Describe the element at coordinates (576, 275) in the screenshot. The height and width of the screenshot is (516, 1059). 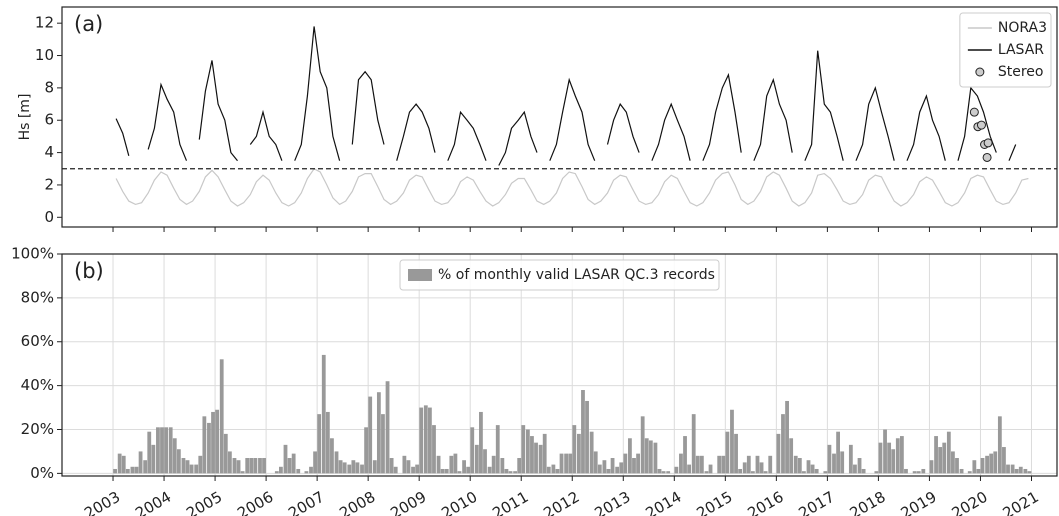
I see `legend-label: % of monthly valid LASAR QC.3 records` at that location.